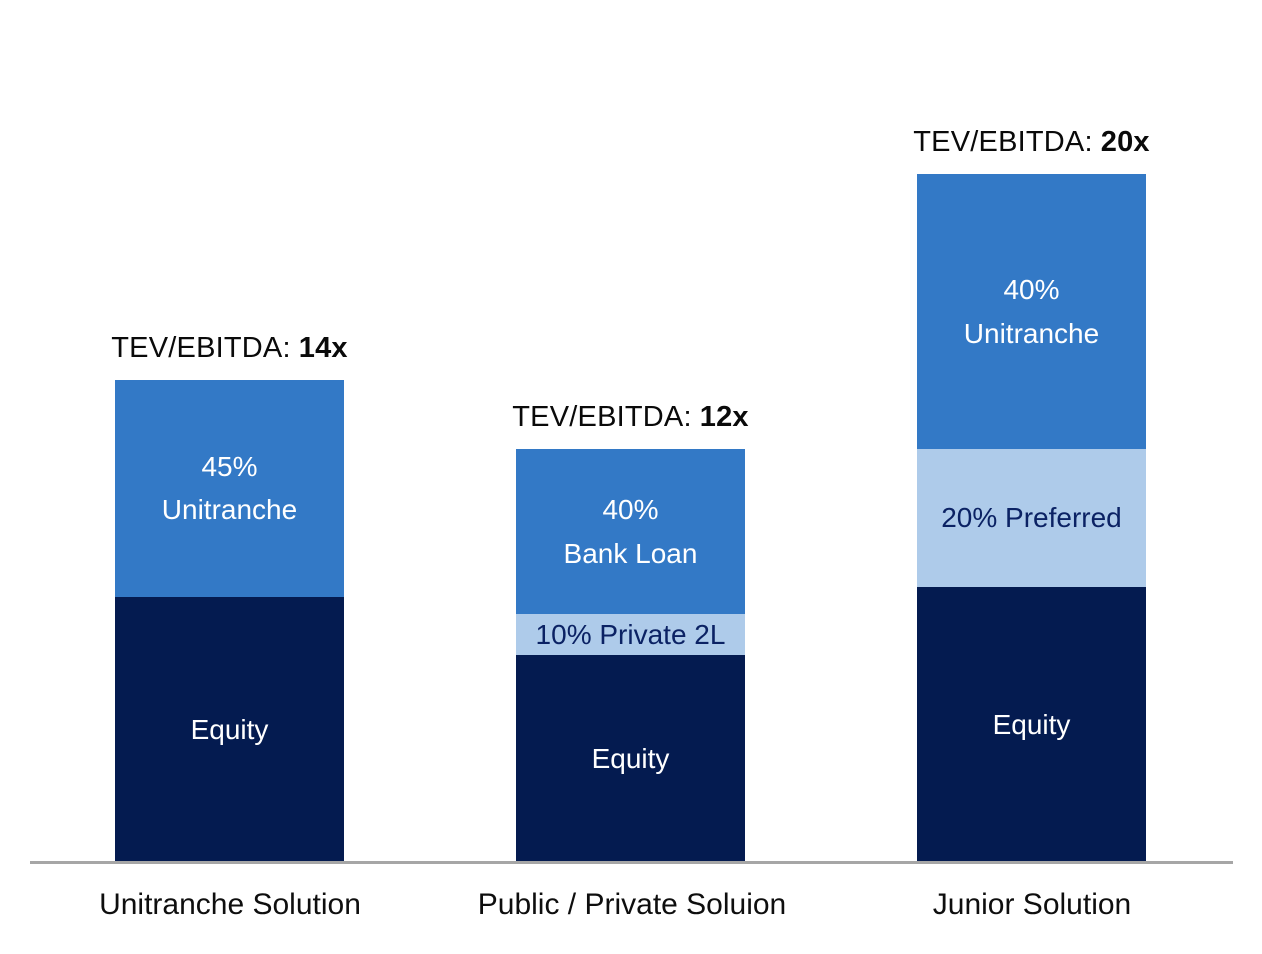 The width and height of the screenshot is (1262, 954). I want to click on tev-ebitda-label-1: TEV/EBITDA: 14x, so click(229, 348).